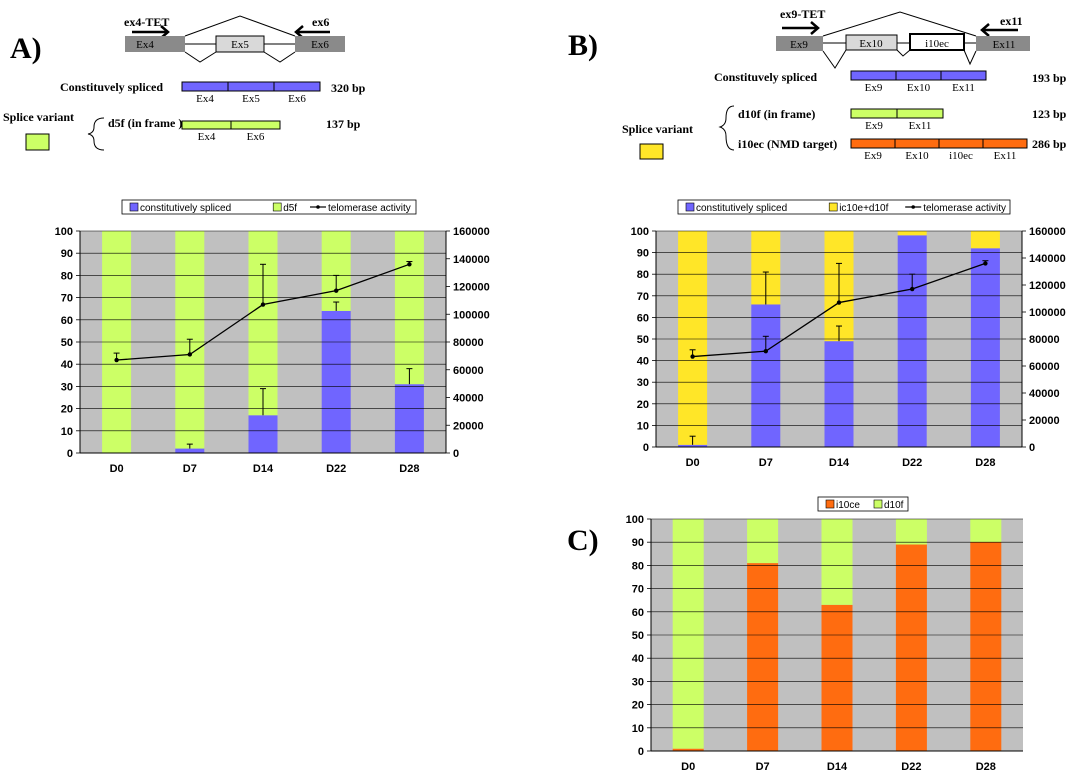 This screenshot has height=772, width=1072. Describe the element at coordinates (863, 208) in the screenshot. I see `legend-entry: ic10e+d10f` at that location.